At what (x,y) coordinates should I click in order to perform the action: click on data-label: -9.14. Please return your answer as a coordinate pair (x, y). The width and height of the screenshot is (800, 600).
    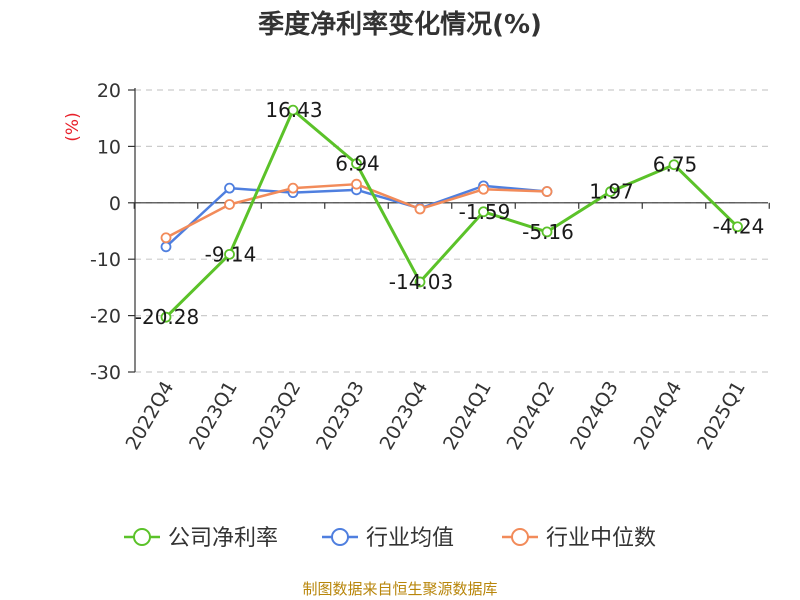
    Looking at the image, I should click on (231, 254).